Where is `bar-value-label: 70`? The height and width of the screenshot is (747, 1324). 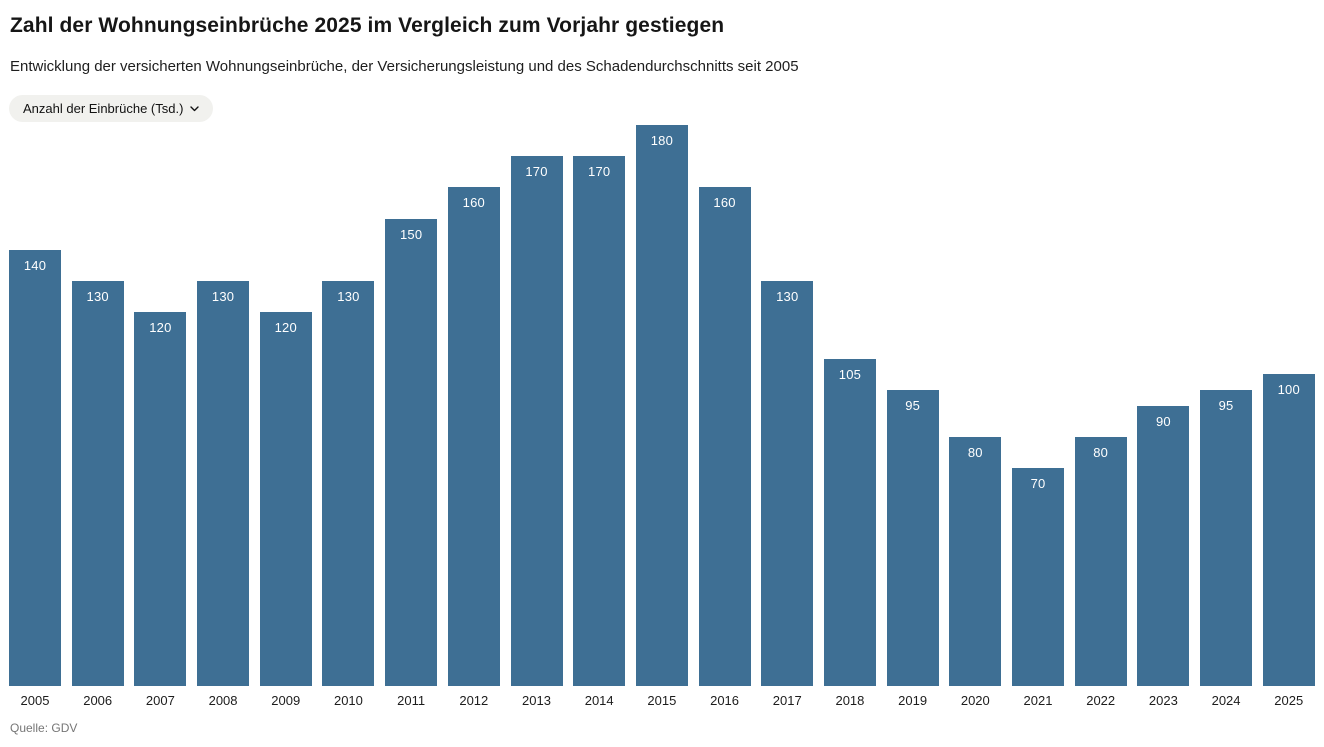 bar-value-label: 70 is located at coordinates (1038, 483).